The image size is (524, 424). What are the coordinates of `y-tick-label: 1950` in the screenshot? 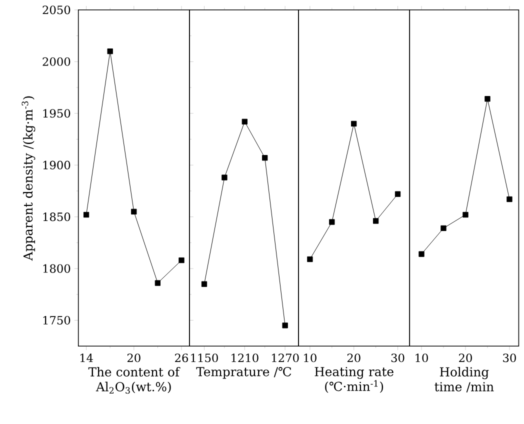 It's located at (56, 113).